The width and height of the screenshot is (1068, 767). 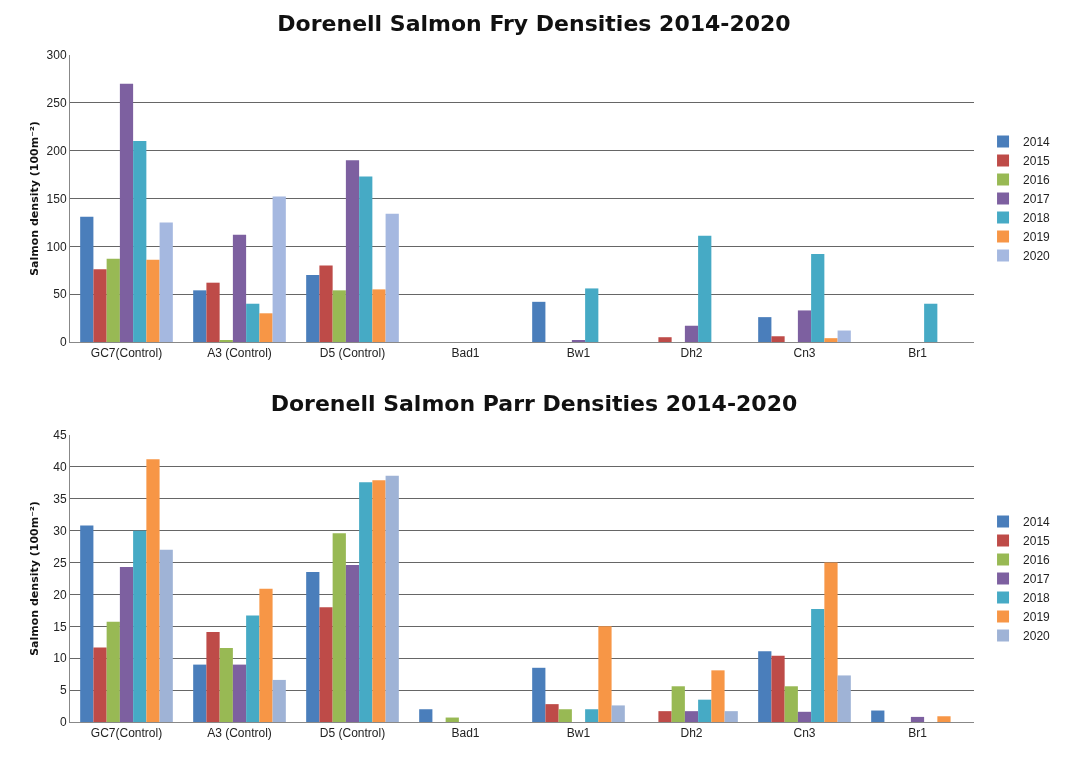 What do you see at coordinates (63, 690) in the screenshot?
I see `y-tick-label: 5` at bounding box center [63, 690].